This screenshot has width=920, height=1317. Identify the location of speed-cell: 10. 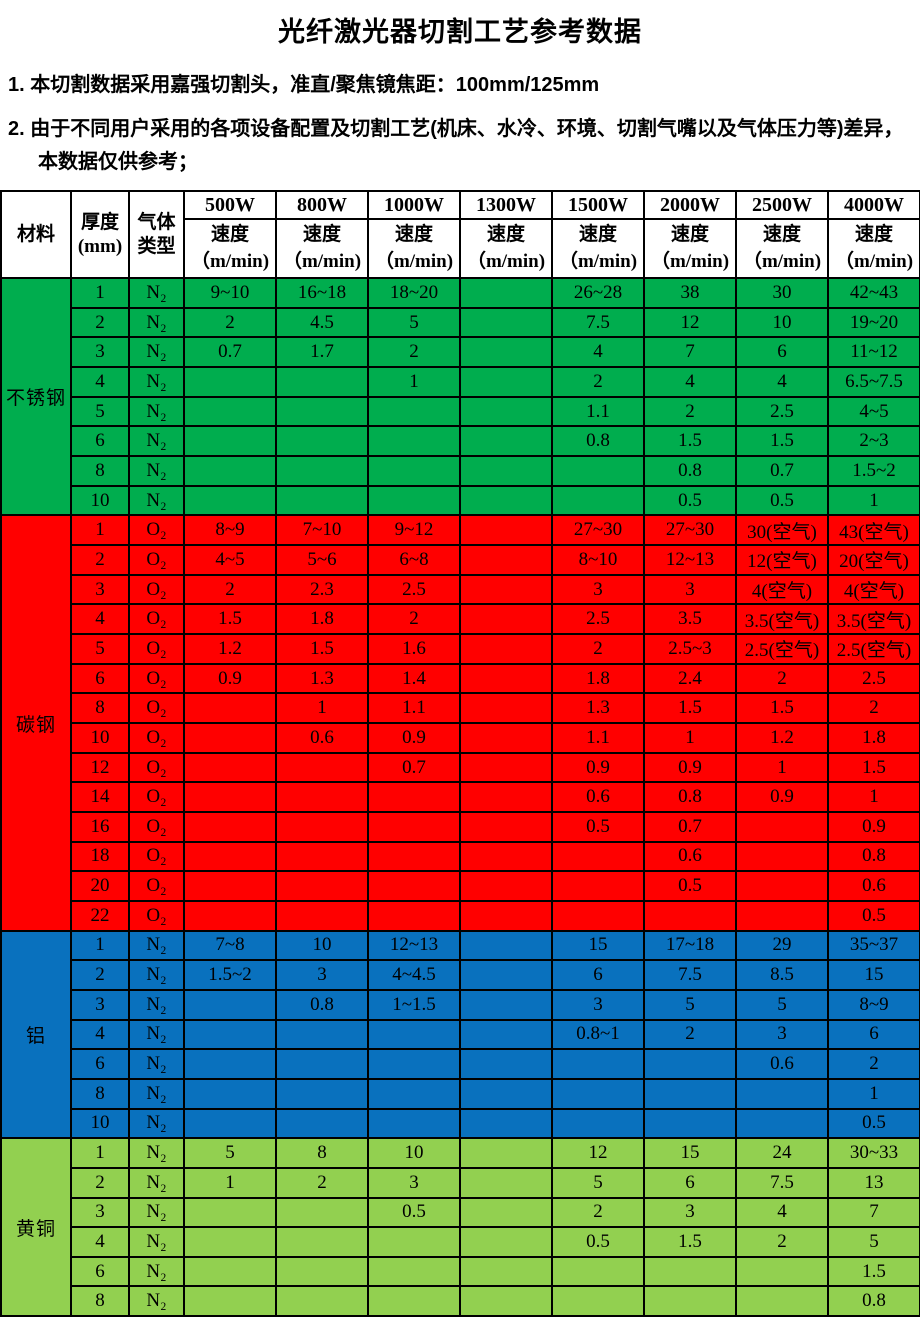
(322, 945).